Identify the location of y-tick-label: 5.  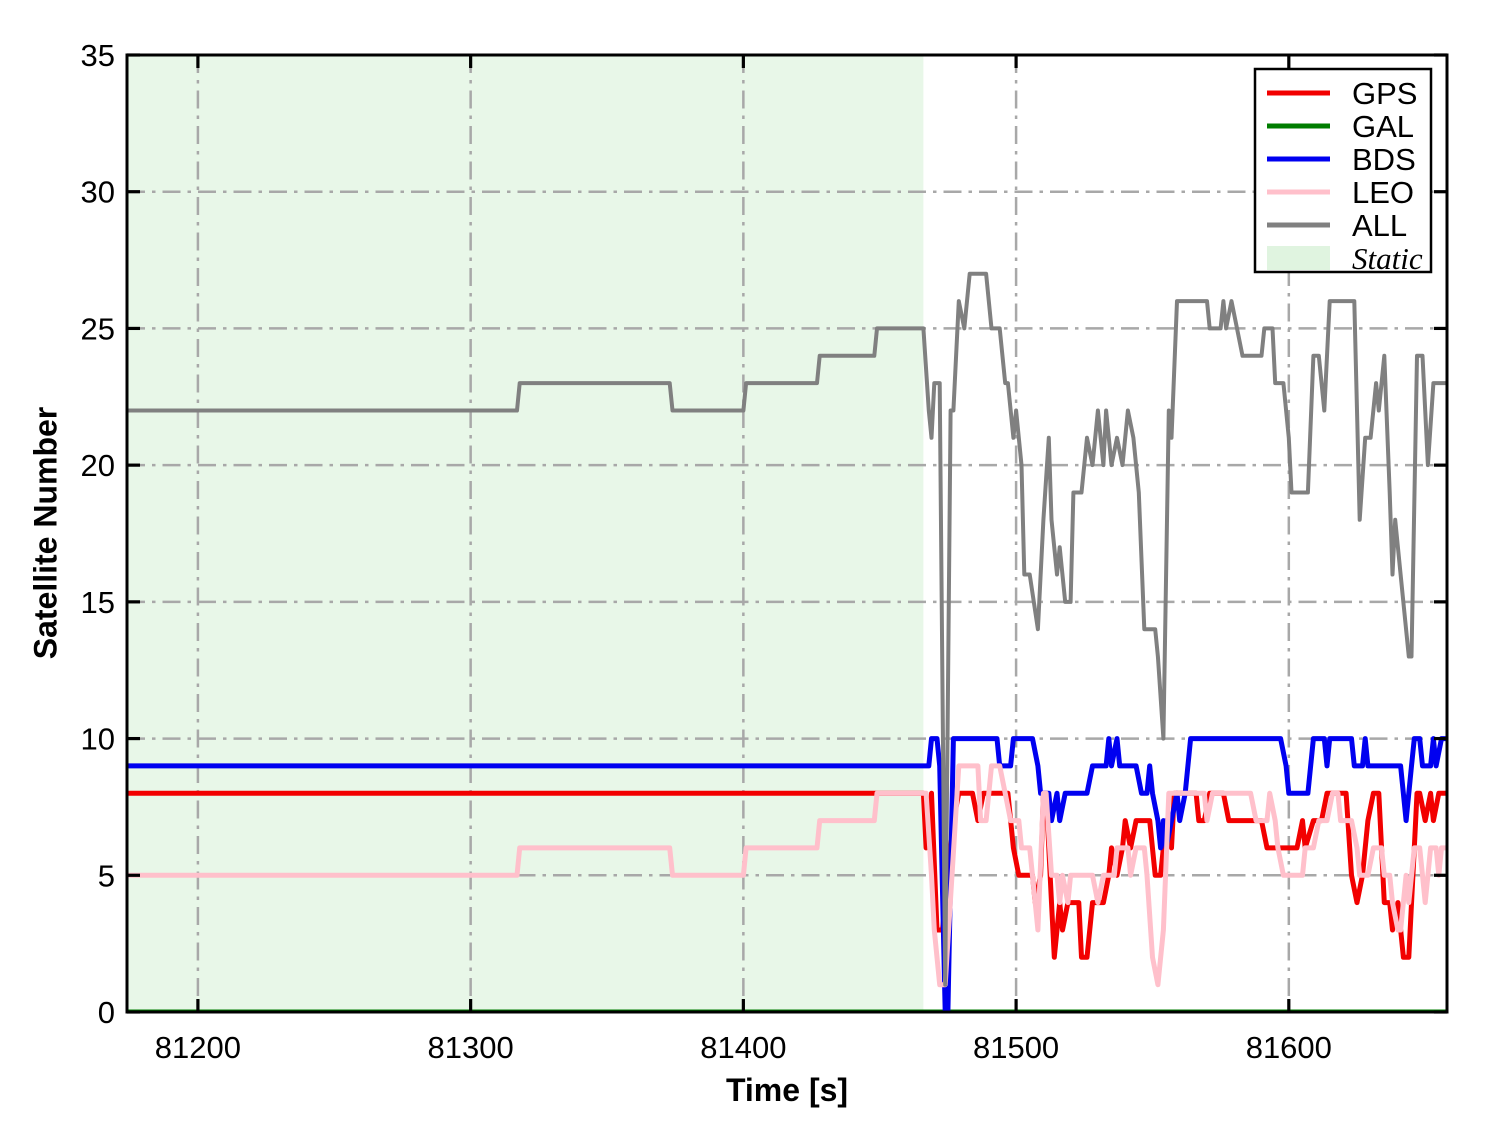
(106, 875).